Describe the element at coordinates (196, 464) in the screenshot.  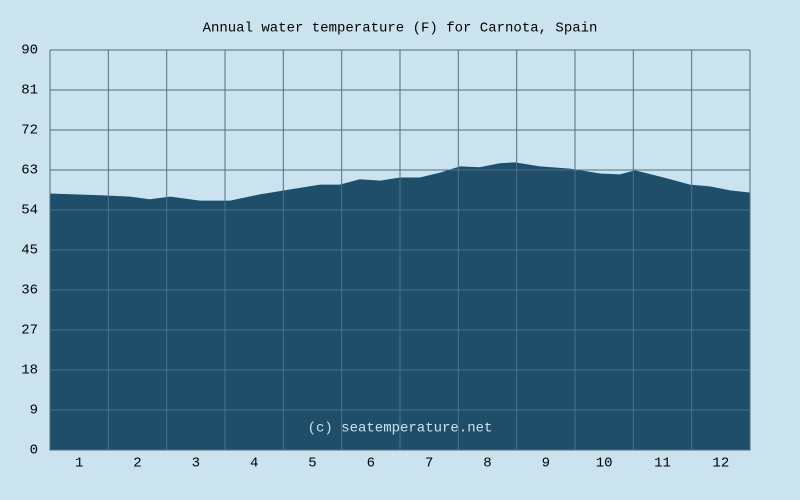
I see `x-tick-label: 3` at that location.